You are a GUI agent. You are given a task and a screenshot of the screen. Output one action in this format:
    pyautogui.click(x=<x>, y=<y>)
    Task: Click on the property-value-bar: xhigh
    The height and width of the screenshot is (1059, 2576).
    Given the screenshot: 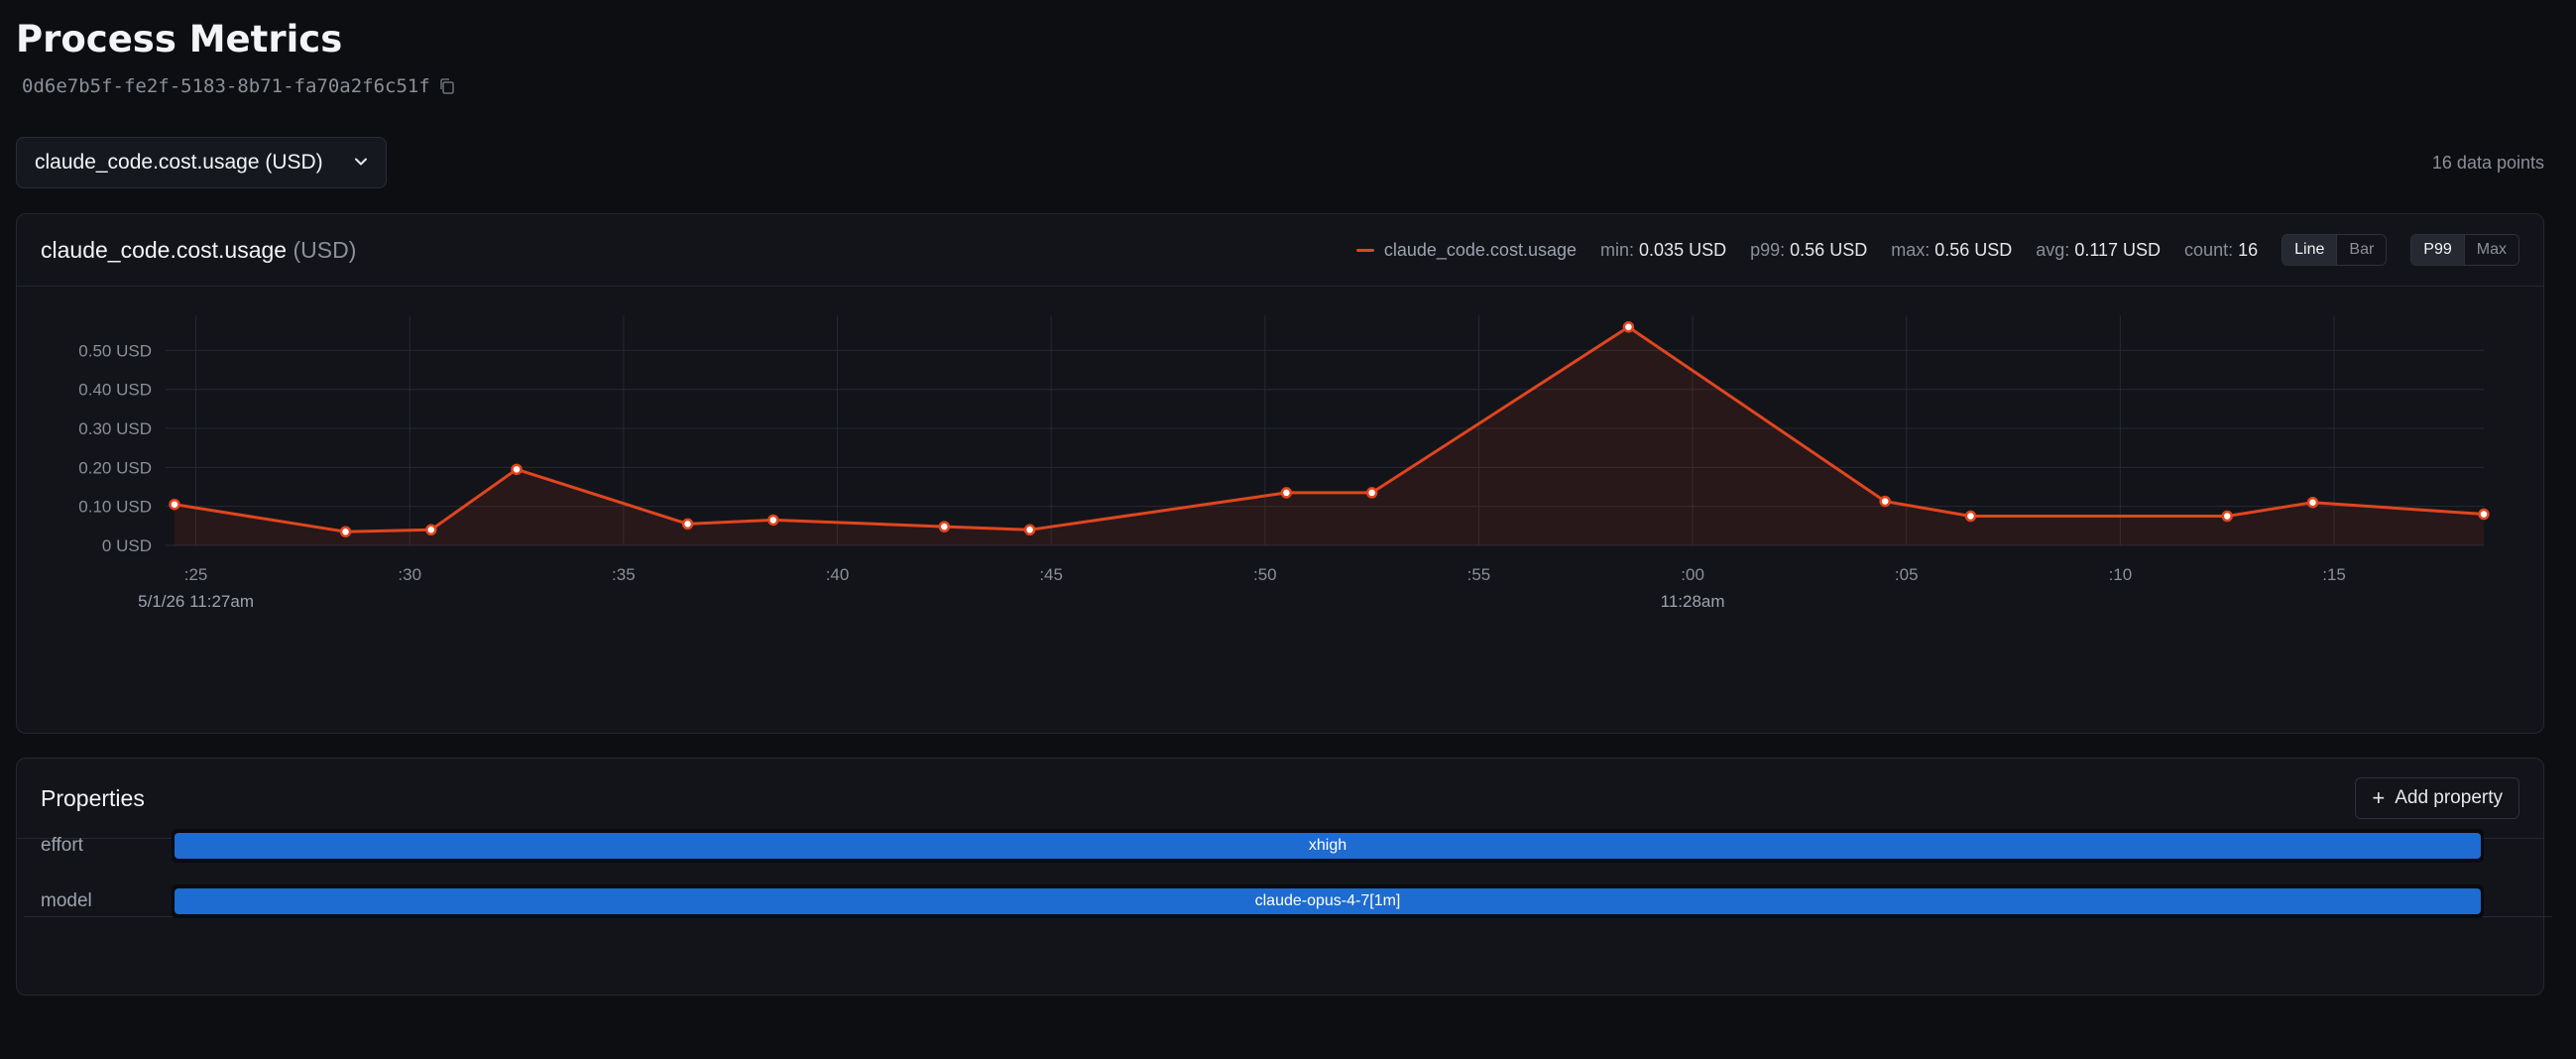 What is the action you would take?
    pyautogui.click(x=1328, y=846)
    